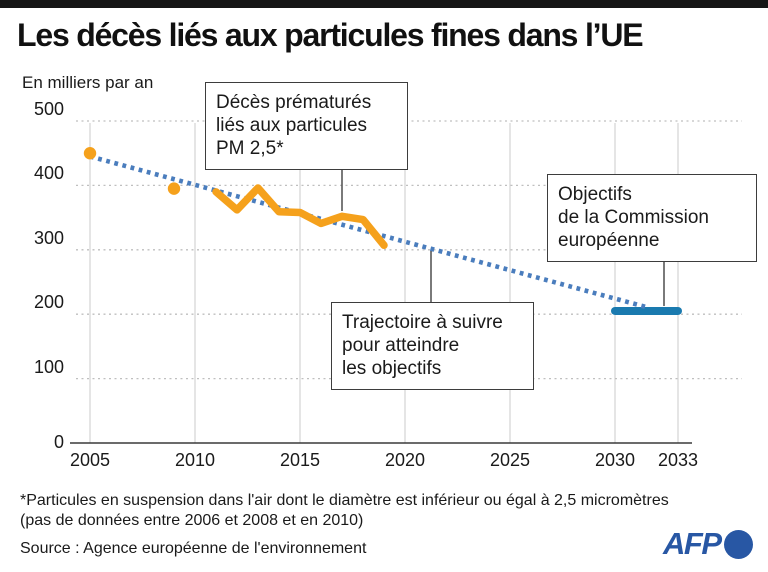  I want to click on y-tick-label: 400, so click(48, 173).